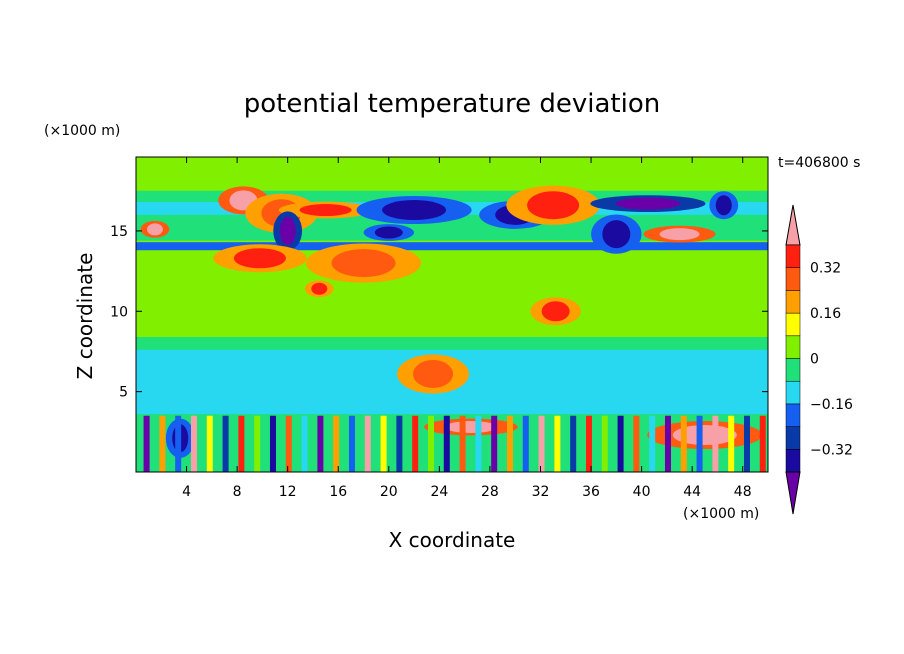 This screenshot has height=654, width=904. What do you see at coordinates (819, 163) in the screenshot?
I see `time-label: t=406800 s` at bounding box center [819, 163].